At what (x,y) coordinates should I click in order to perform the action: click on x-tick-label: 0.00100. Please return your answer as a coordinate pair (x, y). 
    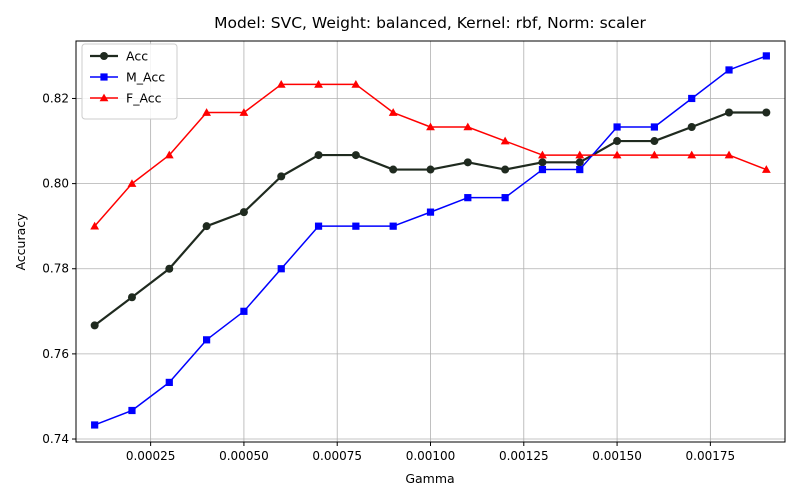
    Looking at the image, I should click on (431, 456).